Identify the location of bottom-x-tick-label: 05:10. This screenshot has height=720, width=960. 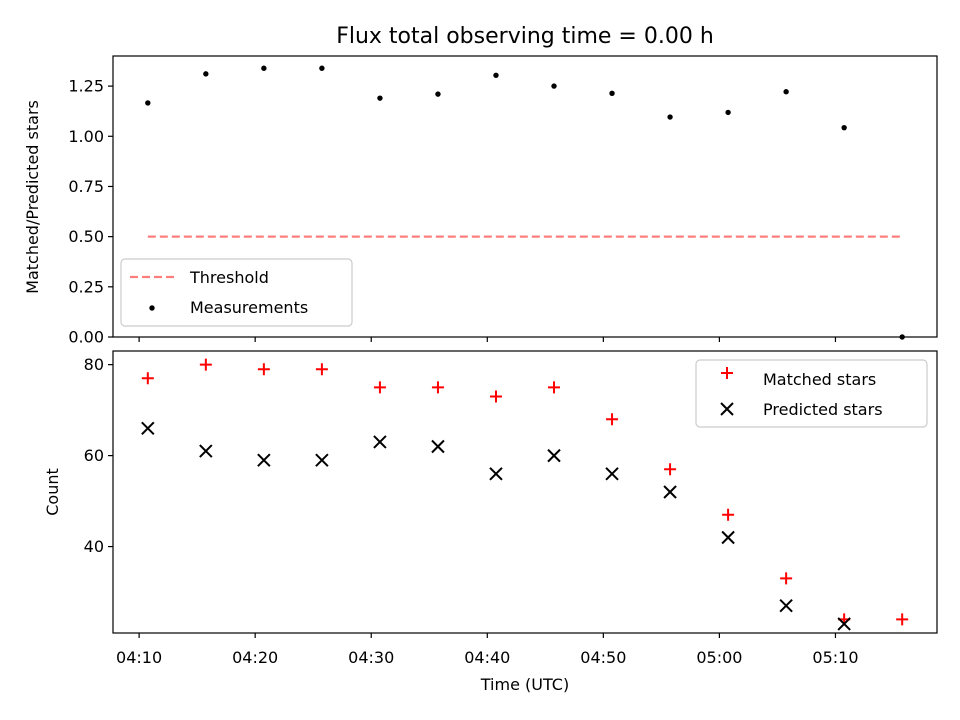
(835, 657).